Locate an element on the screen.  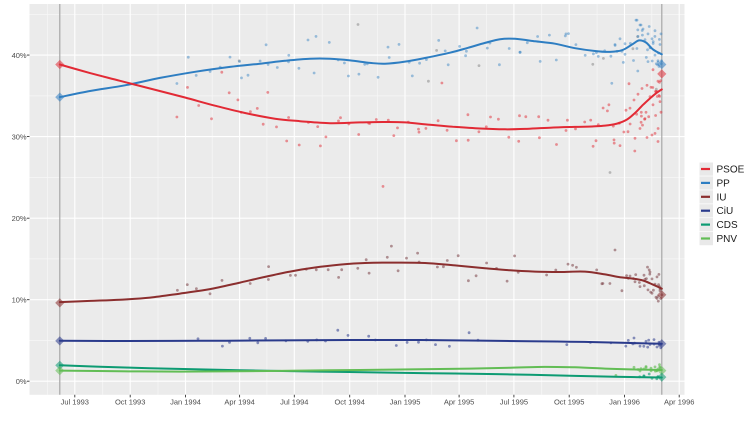
svg-text: Jul 1993 is located at coordinates (75, 402).